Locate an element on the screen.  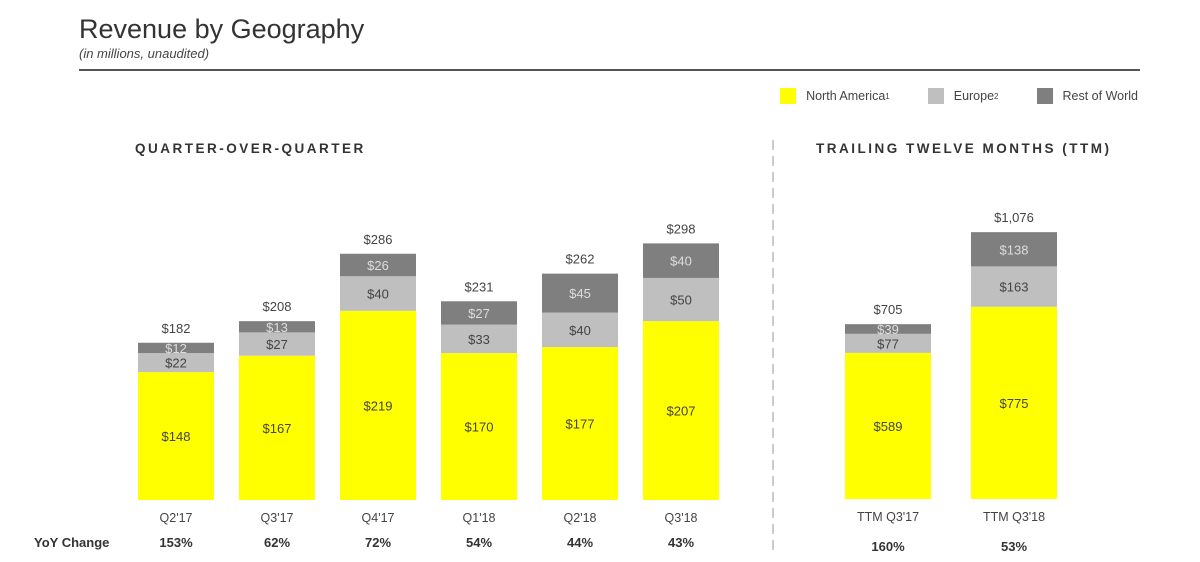
bar-value-label: $775 is located at coordinates (1014, 403).